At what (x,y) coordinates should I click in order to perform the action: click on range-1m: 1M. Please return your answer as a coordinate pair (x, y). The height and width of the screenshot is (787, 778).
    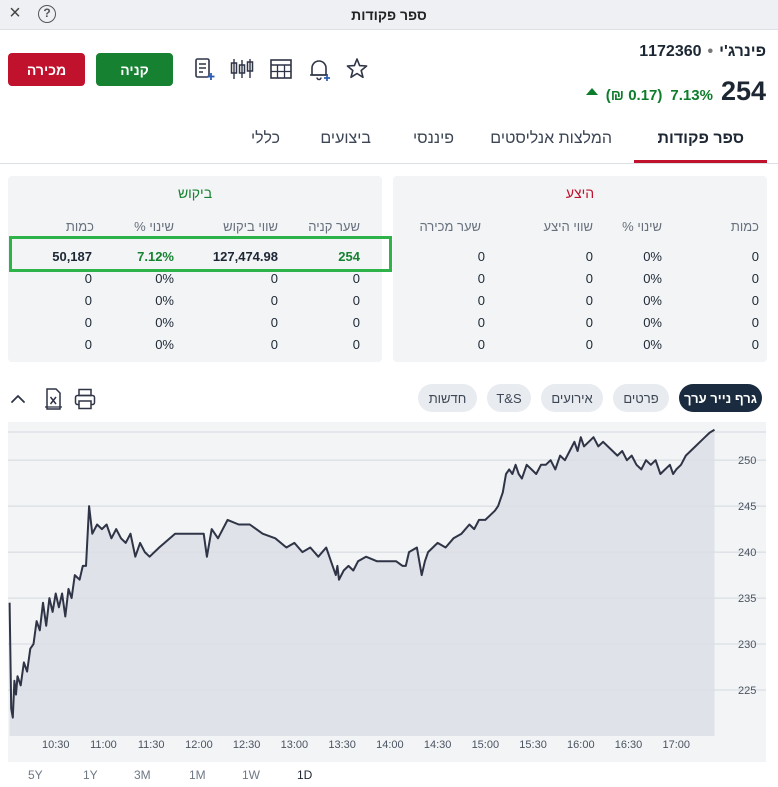
    Looking at the image, I should click on (197, 775).